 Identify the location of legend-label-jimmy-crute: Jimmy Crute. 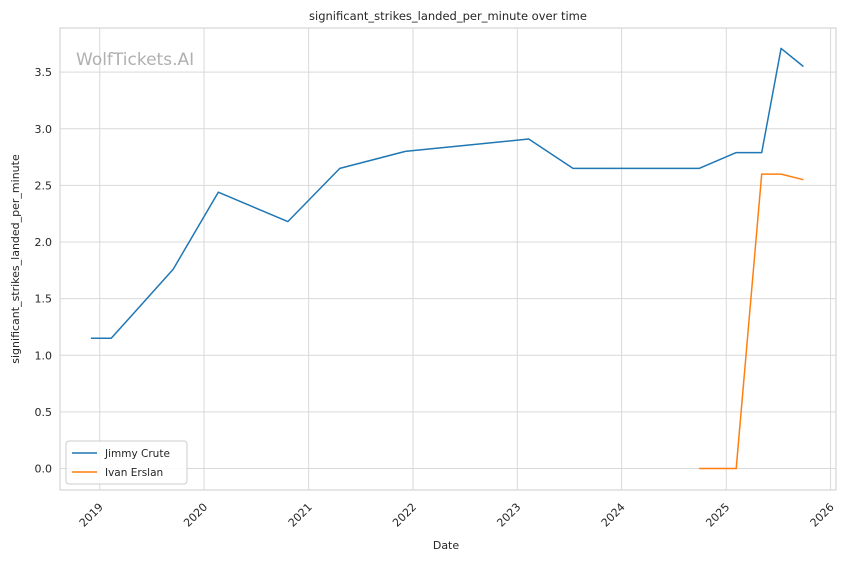
(137, 454).